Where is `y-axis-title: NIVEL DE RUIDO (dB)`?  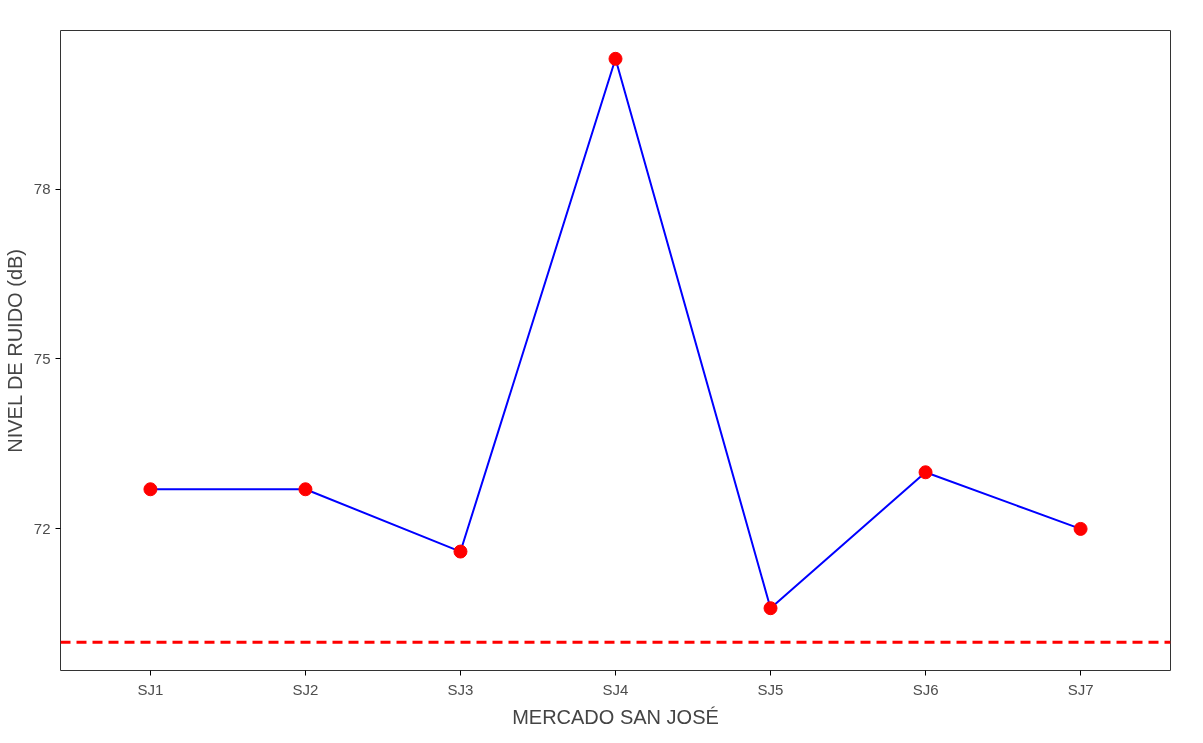
y-axis-title: NIVEL DE RUIDO (dB) is located at coordinates (14, 350).